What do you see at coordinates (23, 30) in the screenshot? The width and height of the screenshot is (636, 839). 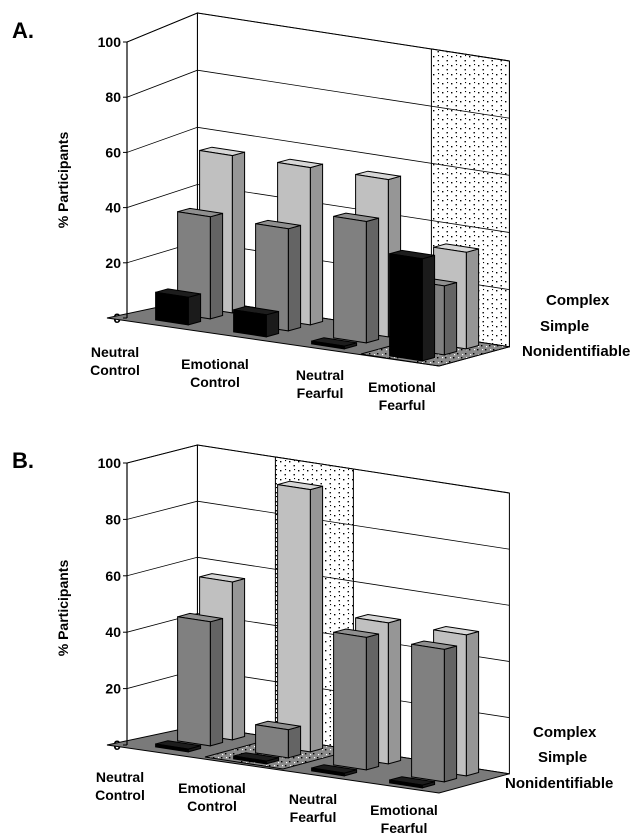 I see `panel-label: A.` at bounding box center [23, 30].